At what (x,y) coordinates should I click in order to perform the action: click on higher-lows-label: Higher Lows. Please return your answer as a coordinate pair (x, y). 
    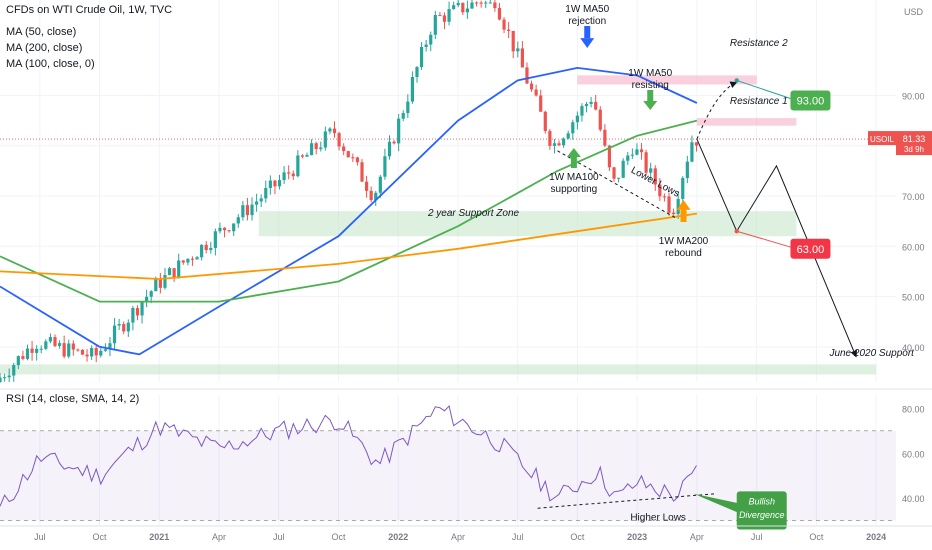
    Looking at the image, I should click on (658, 518).